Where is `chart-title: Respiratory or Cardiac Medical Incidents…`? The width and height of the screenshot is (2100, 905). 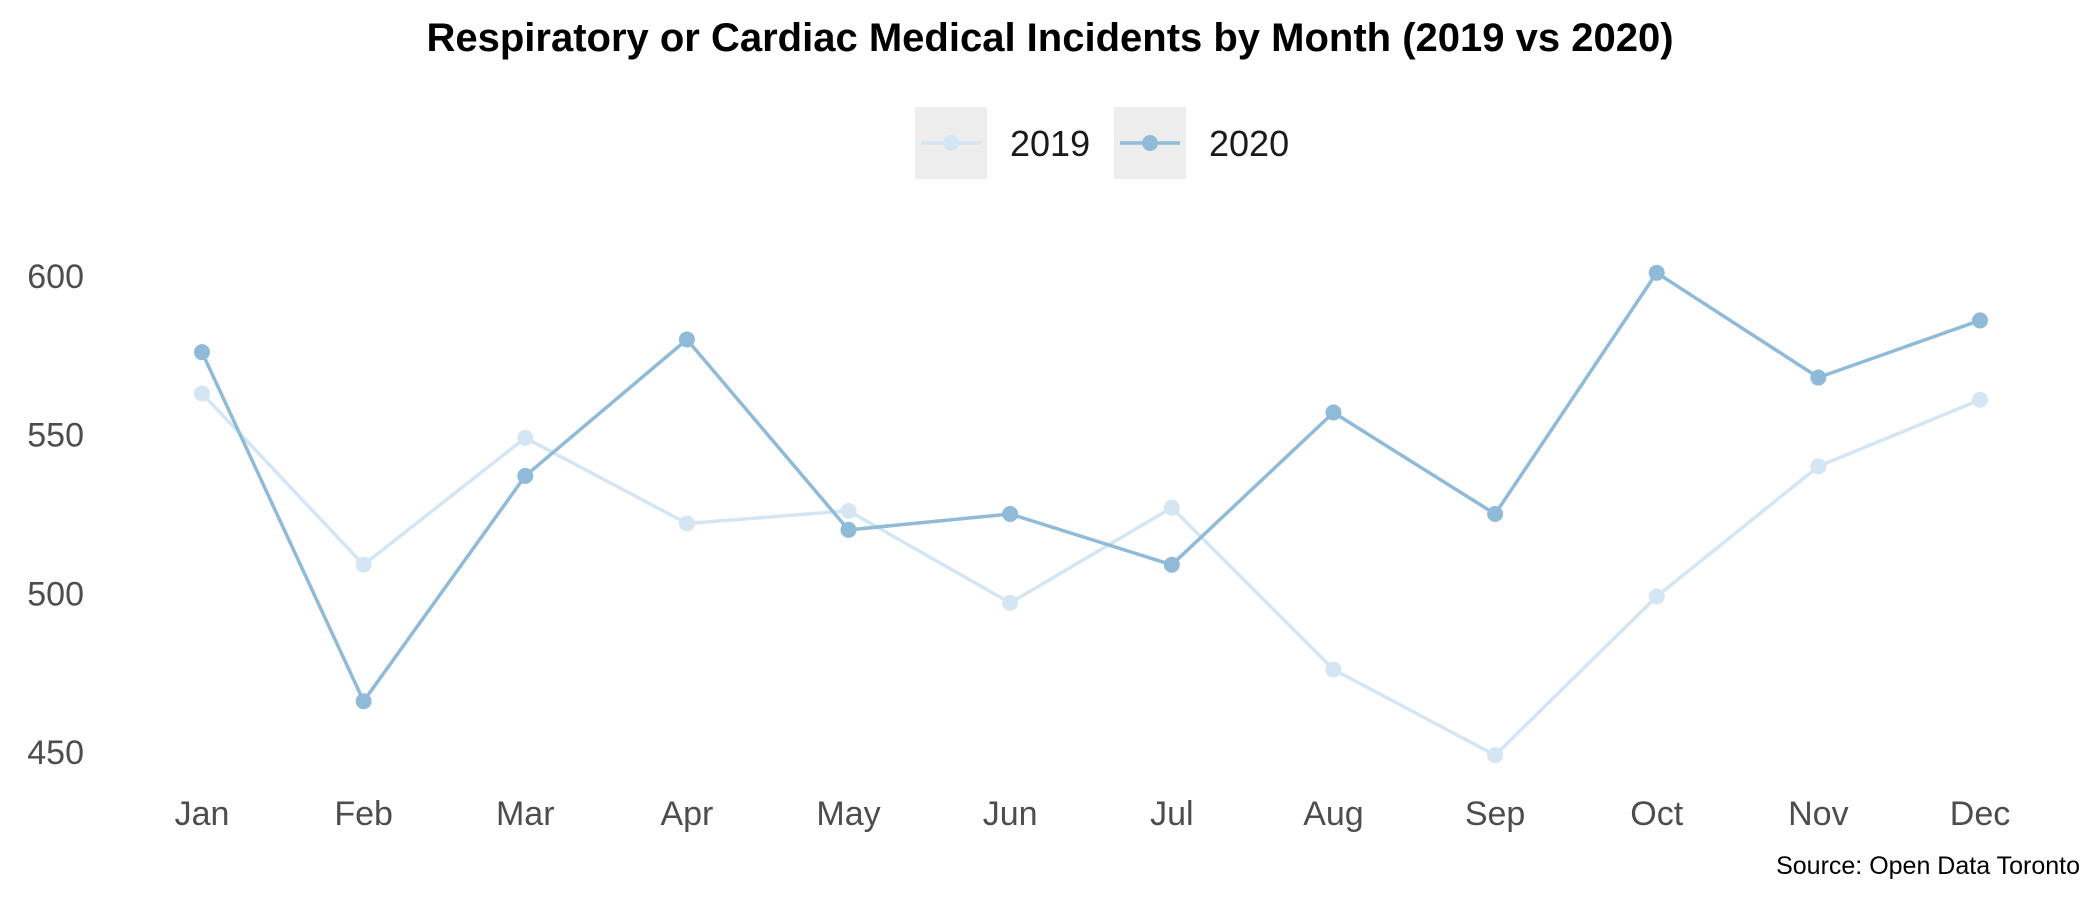
chart-title: Respiratory or Cardiac Medical Incidents… is located at coordinates (1049, 38).